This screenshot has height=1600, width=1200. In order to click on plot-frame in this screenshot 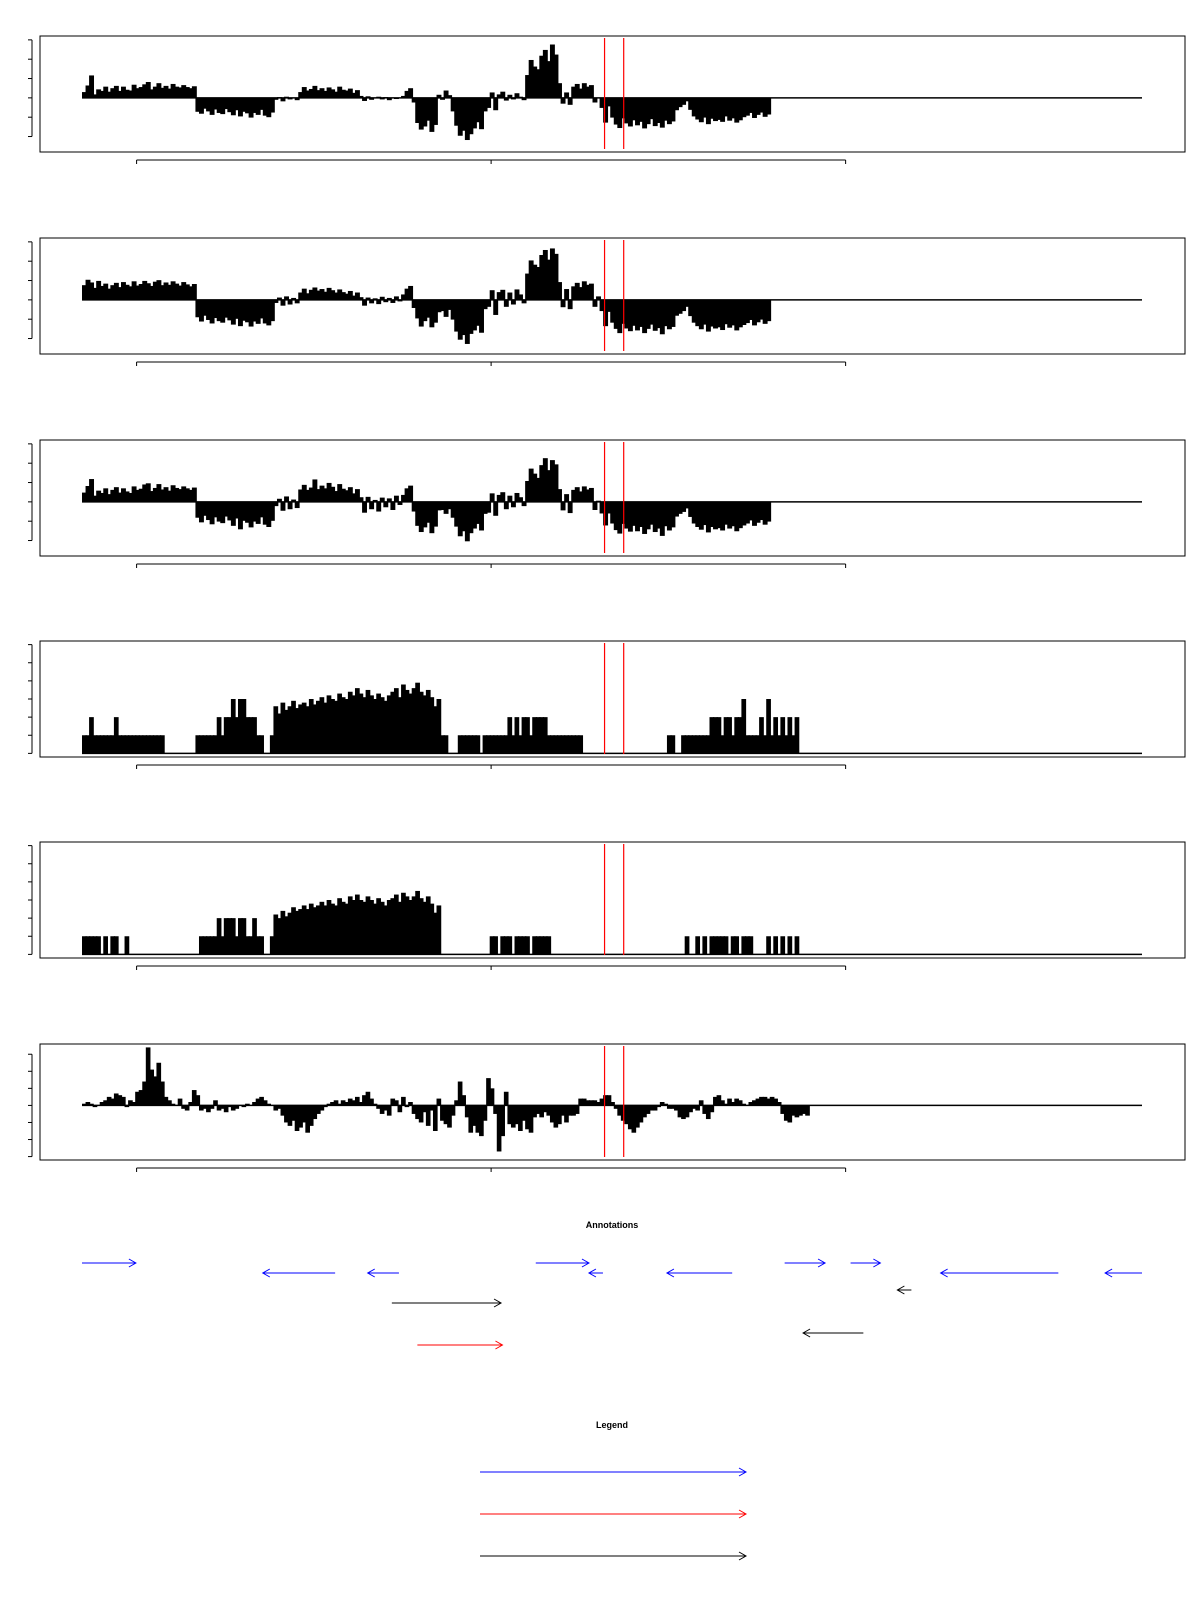, I will do `click(612, 699)`.